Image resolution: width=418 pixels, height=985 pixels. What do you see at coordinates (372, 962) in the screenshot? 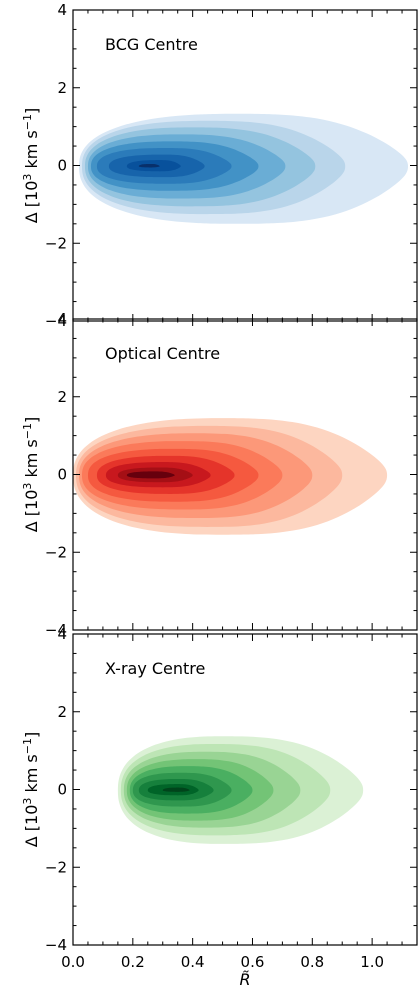
I see `x-tick-label: 1.0` at bounding box center [372, 962].